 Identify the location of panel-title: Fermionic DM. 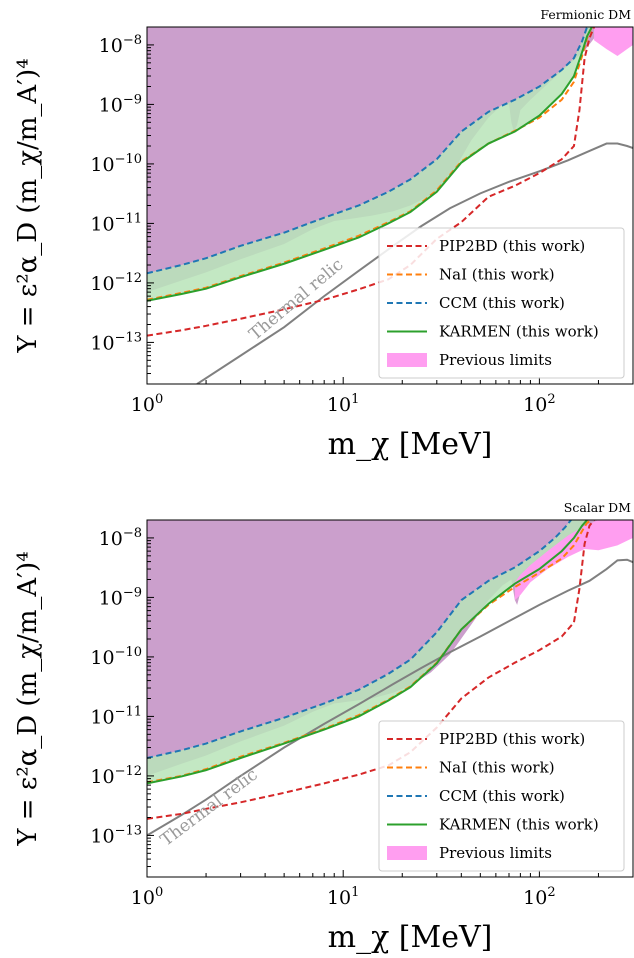
(585, 14).